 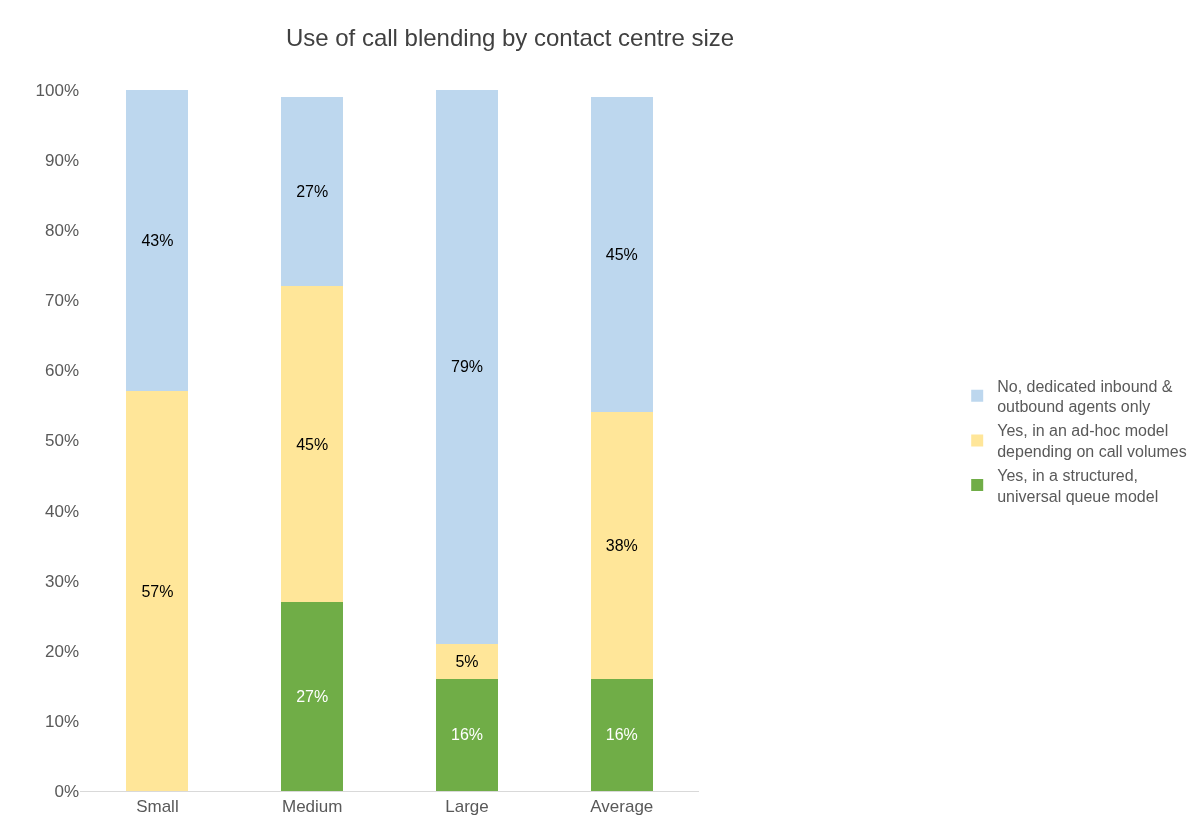 I want to click on legend-label: No, dedicated inbound & outbound agents only, so click(x=1085, y=396).